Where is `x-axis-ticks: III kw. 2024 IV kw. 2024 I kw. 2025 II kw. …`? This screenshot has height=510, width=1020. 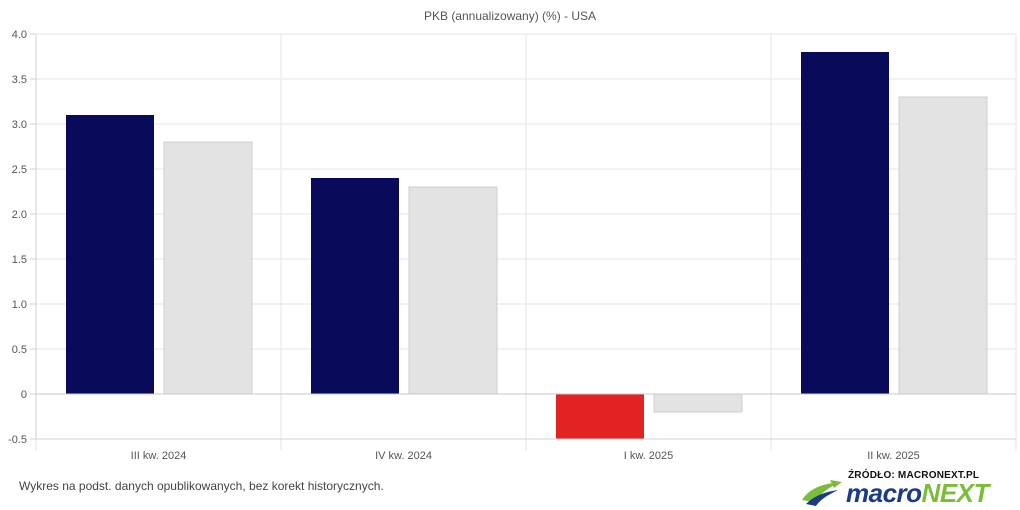 x-axis-ticks: III kw. 2024 IV kw. 2024 I kw. 2025 II kw. … is located at coordinates (525, 456).